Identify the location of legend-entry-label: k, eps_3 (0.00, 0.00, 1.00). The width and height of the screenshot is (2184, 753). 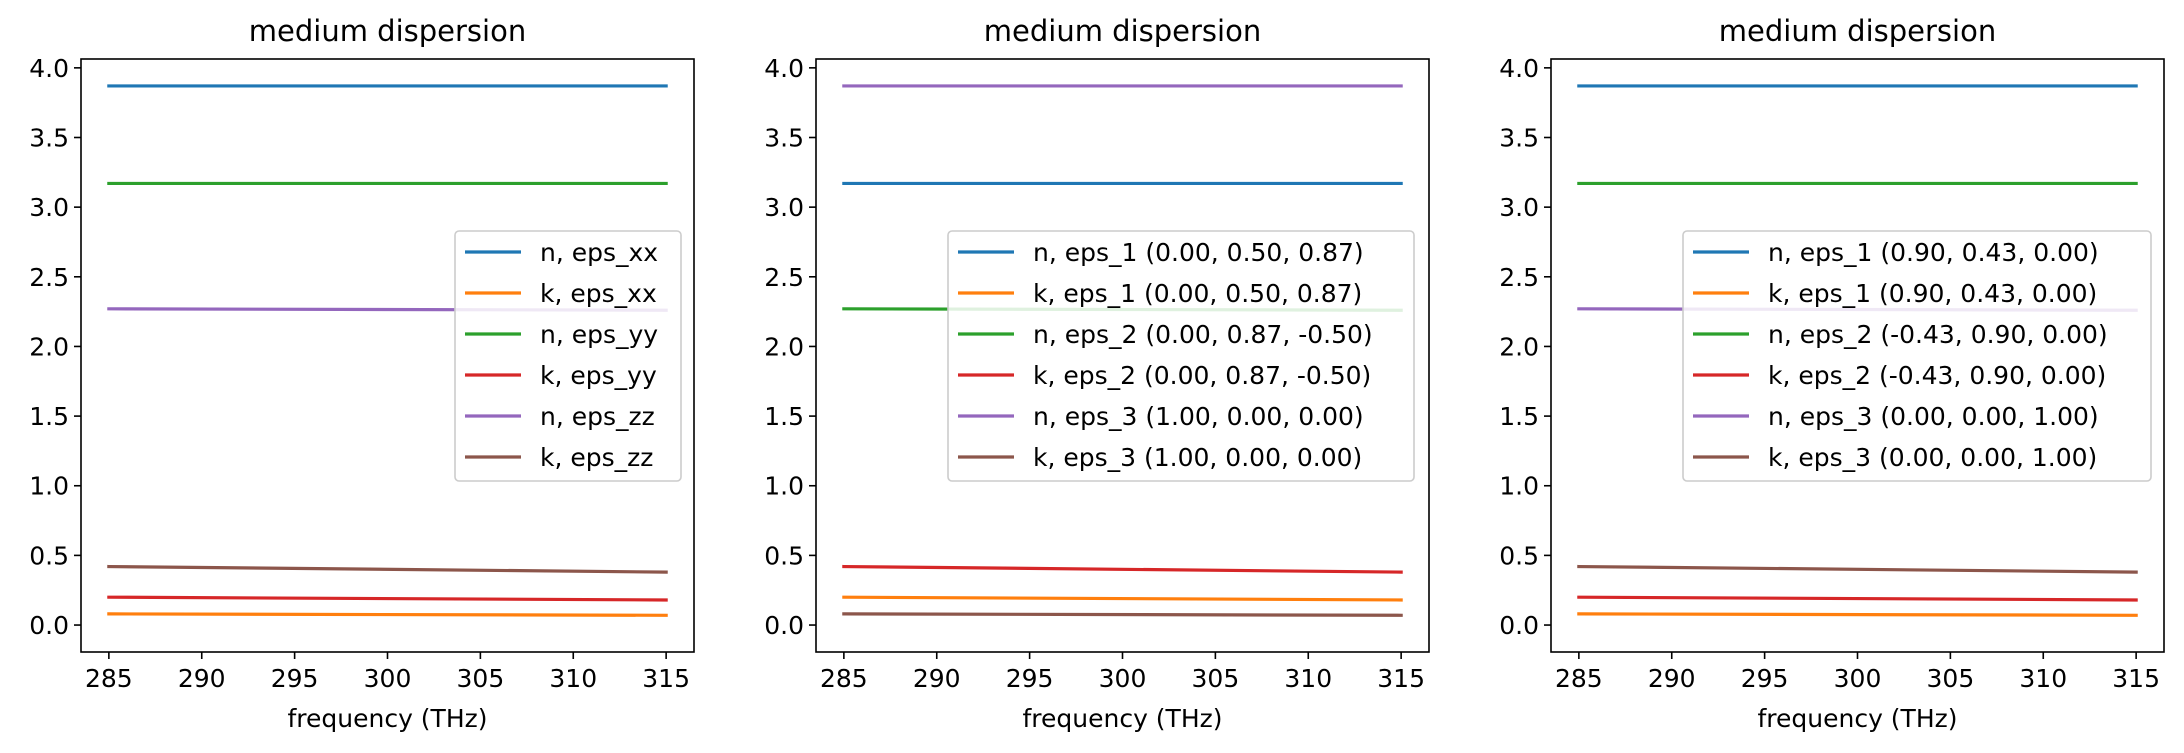
(1932, 457).